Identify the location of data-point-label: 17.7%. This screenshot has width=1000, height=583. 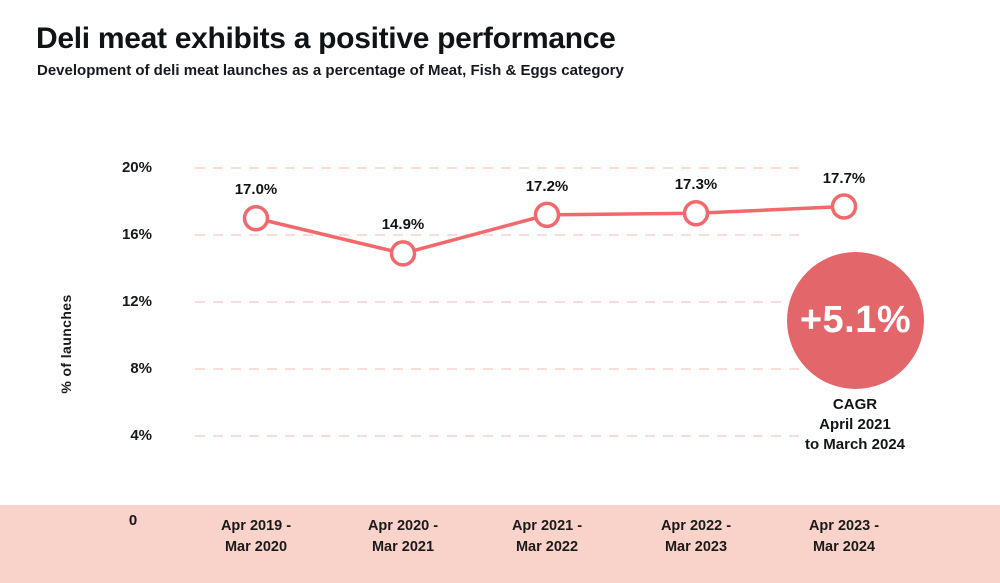
(844, 178).